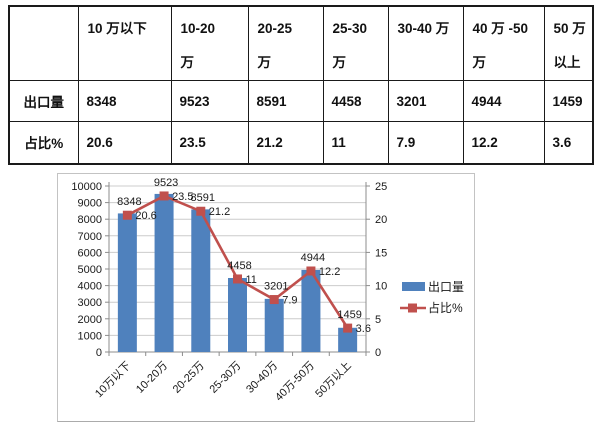 The height and width of the screenshot is (429, 600). What do you see at coordinates (313, 258) in the screenshot?
I see `svg-text: 4944` at bounding box center [313, 258].